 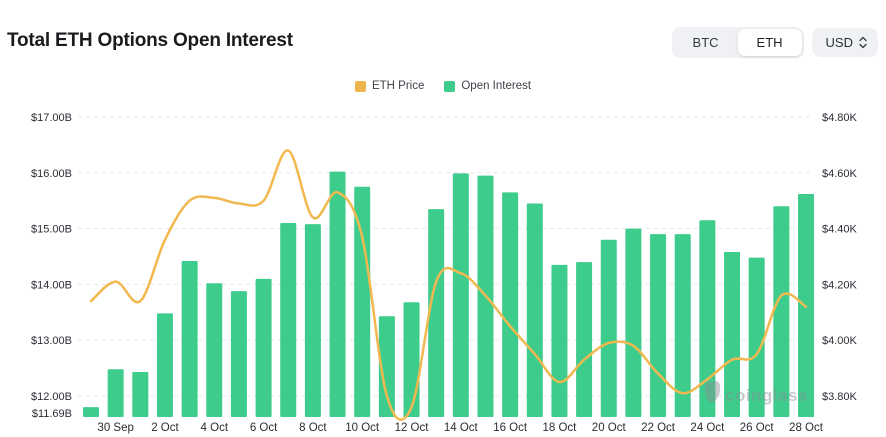 I want to click on btc-toggle-button: BTC, so click(x=706, y=42).